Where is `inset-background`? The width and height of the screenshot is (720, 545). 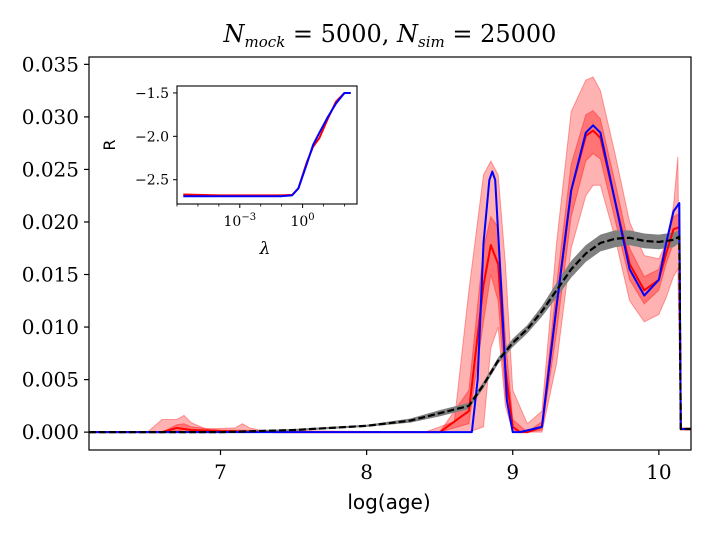 inset-background is located at coordinates (267, 145).